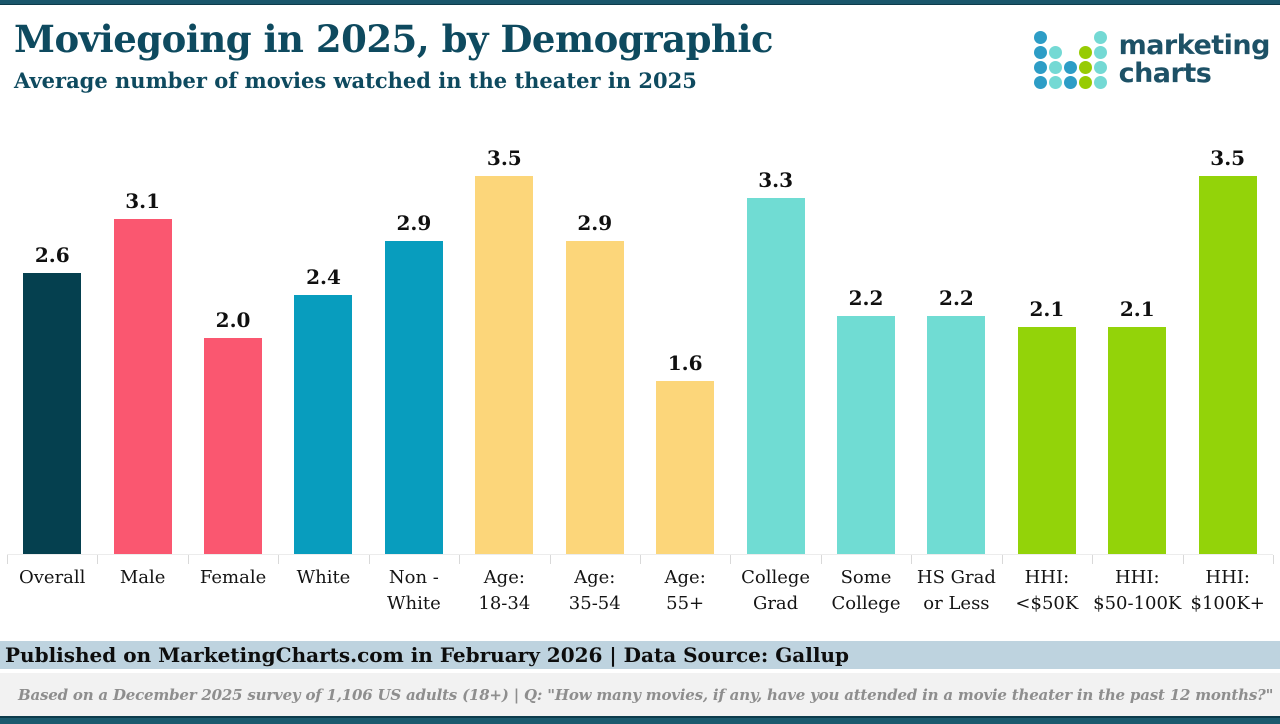 Image resolution: width=1280 pixels, height=724 pixels. Describe the element at coordinates (866, 590) in the screenshot. I see `x-axis-label: Some College` at that location.